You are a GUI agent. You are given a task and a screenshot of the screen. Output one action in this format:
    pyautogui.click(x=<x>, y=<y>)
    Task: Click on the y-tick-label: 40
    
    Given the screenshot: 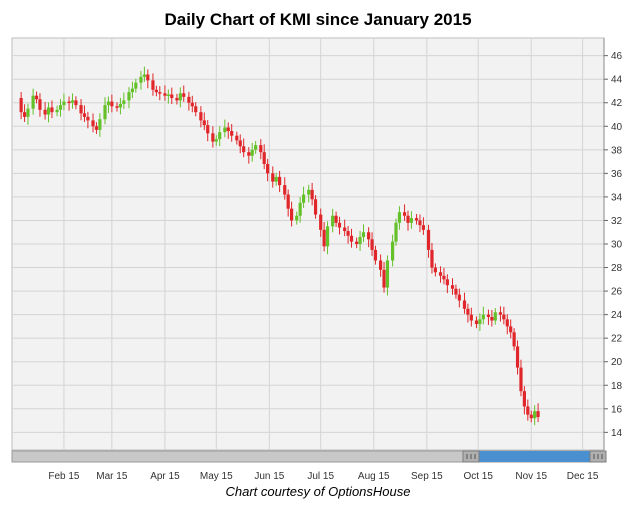 What is the action you would take?
    pyautogui.click(x=617, y=127)
    